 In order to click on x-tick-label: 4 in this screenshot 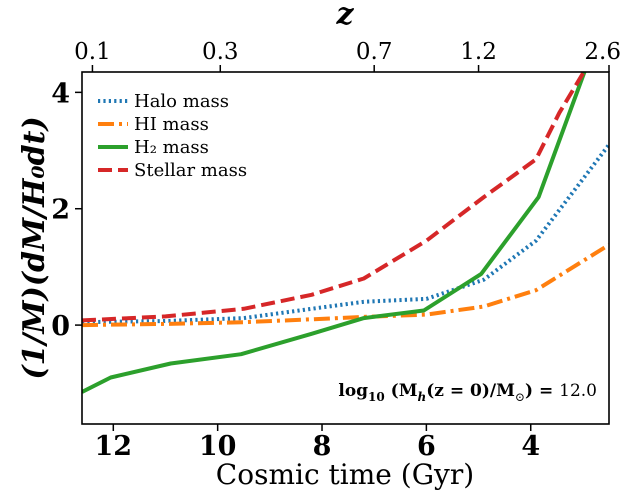, I will do `click(530, 446)`.